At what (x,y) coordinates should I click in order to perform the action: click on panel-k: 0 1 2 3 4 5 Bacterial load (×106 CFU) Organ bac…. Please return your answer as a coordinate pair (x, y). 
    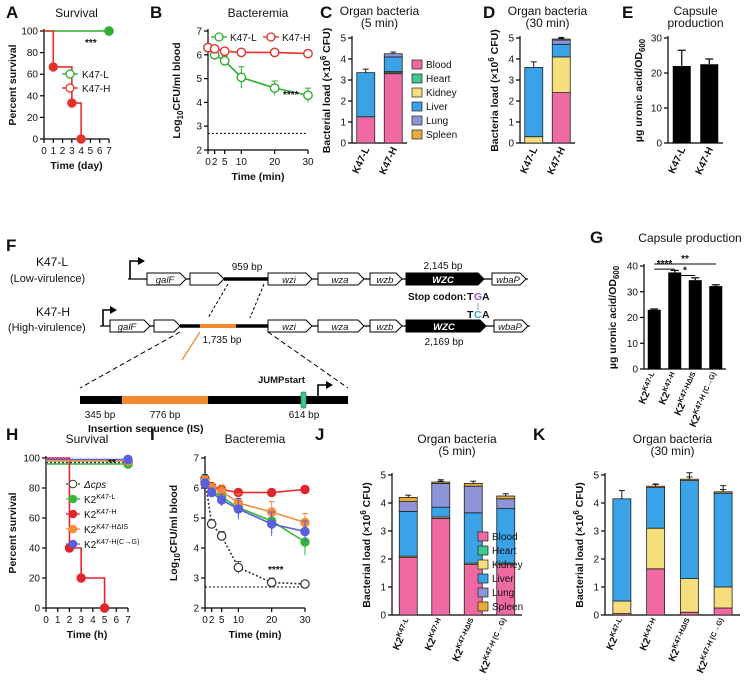
    Looking at the image, I should click on (656, 553).